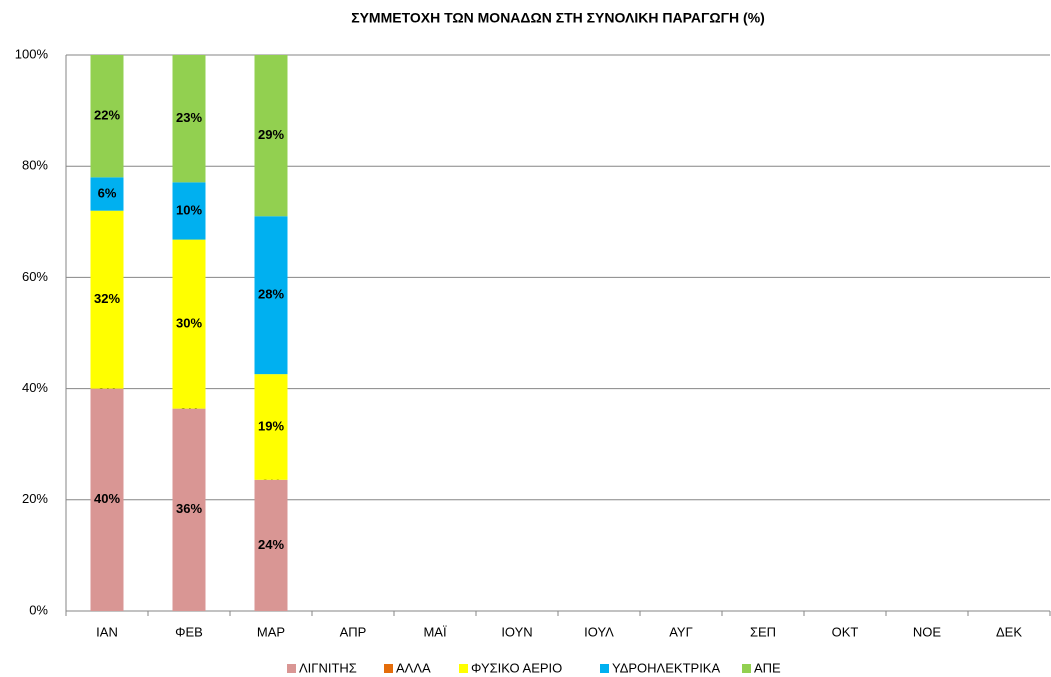  What do you see at coordinates (763, 631) in the screenshot?
I see `x-tick-label: ΣΕΠ` at bounding box center [763, 631].